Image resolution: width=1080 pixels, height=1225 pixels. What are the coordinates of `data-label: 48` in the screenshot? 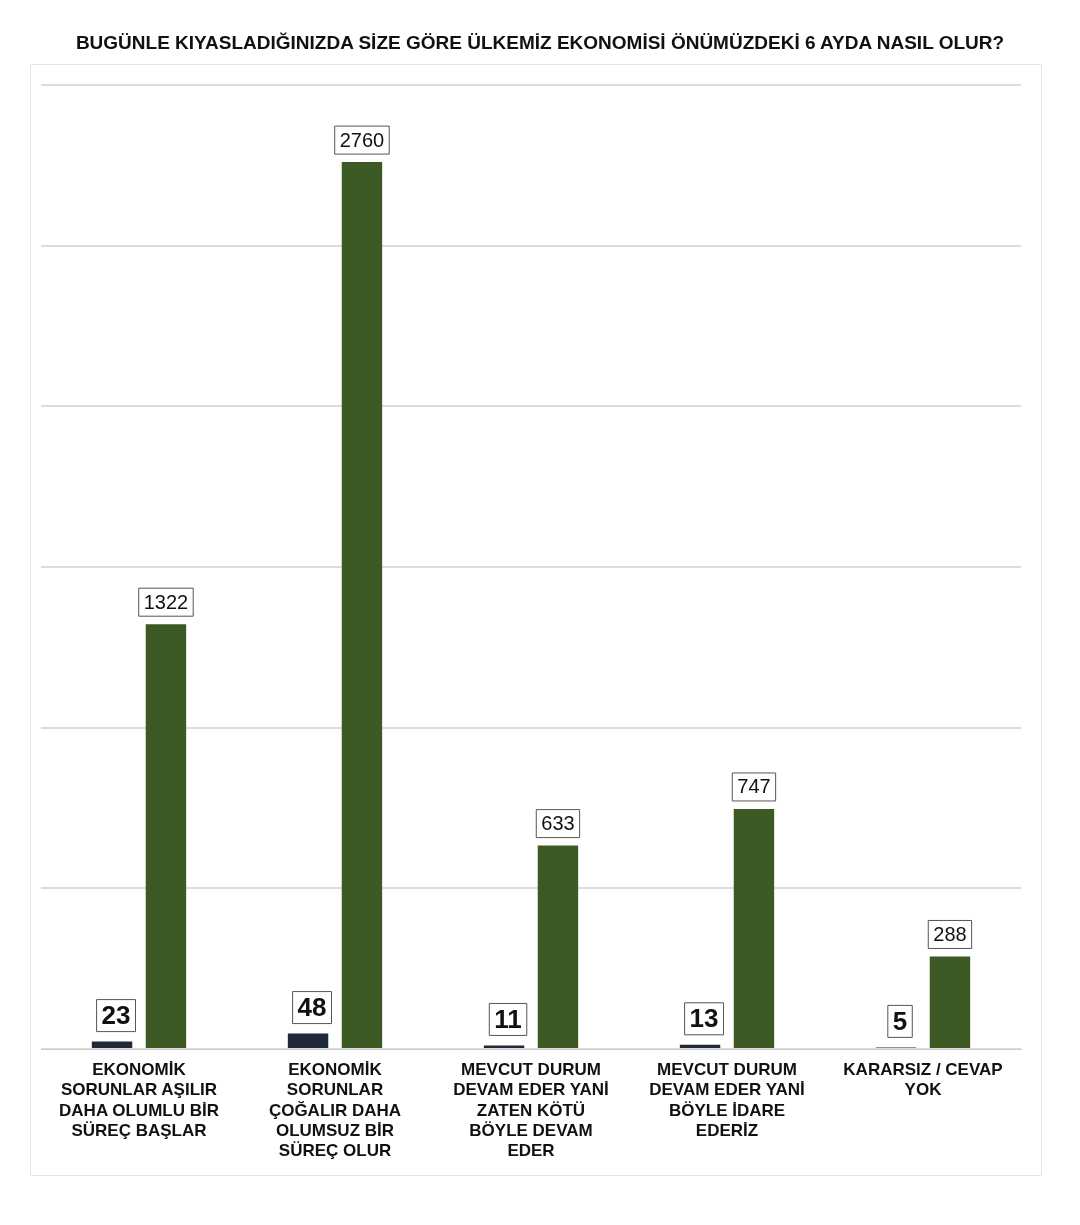 It's located at (312, 1006).